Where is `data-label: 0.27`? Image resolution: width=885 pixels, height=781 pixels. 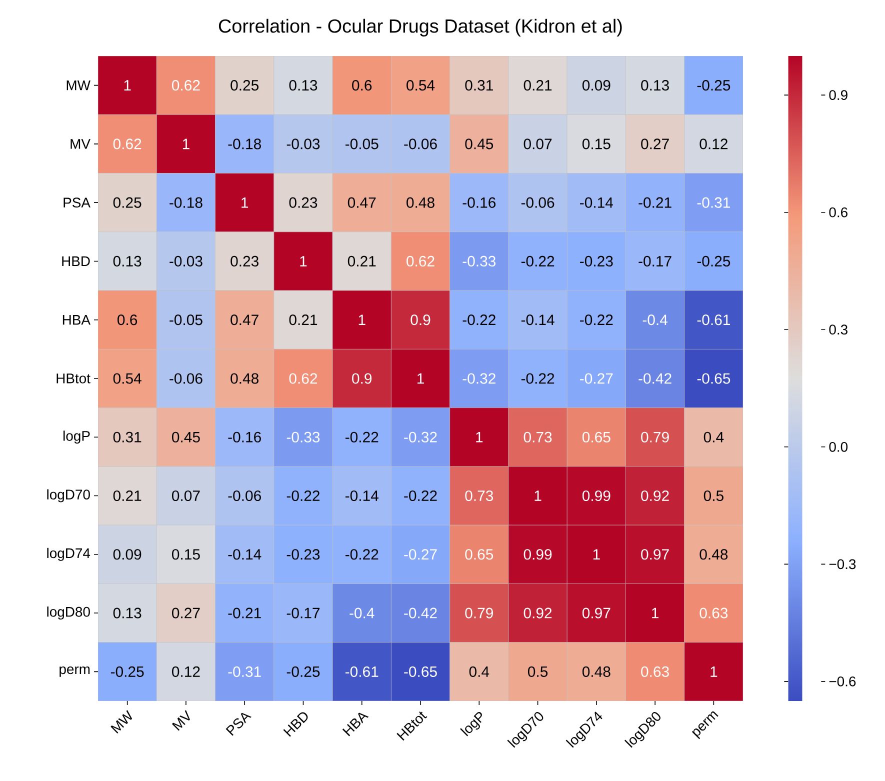 data-label: 0.27 is located at coordinates (655, 144).